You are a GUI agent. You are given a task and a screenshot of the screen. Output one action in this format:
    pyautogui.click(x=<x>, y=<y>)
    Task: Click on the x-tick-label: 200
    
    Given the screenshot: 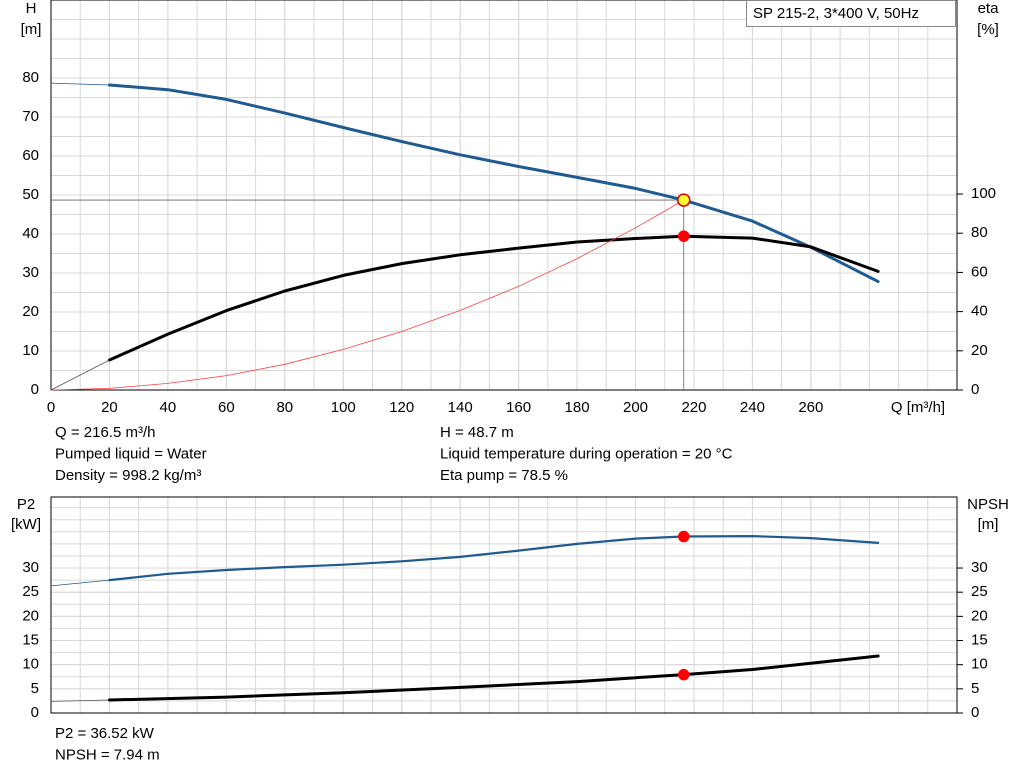 What is the action you would take?
    pyautogui.click(x=635, y=407)
    